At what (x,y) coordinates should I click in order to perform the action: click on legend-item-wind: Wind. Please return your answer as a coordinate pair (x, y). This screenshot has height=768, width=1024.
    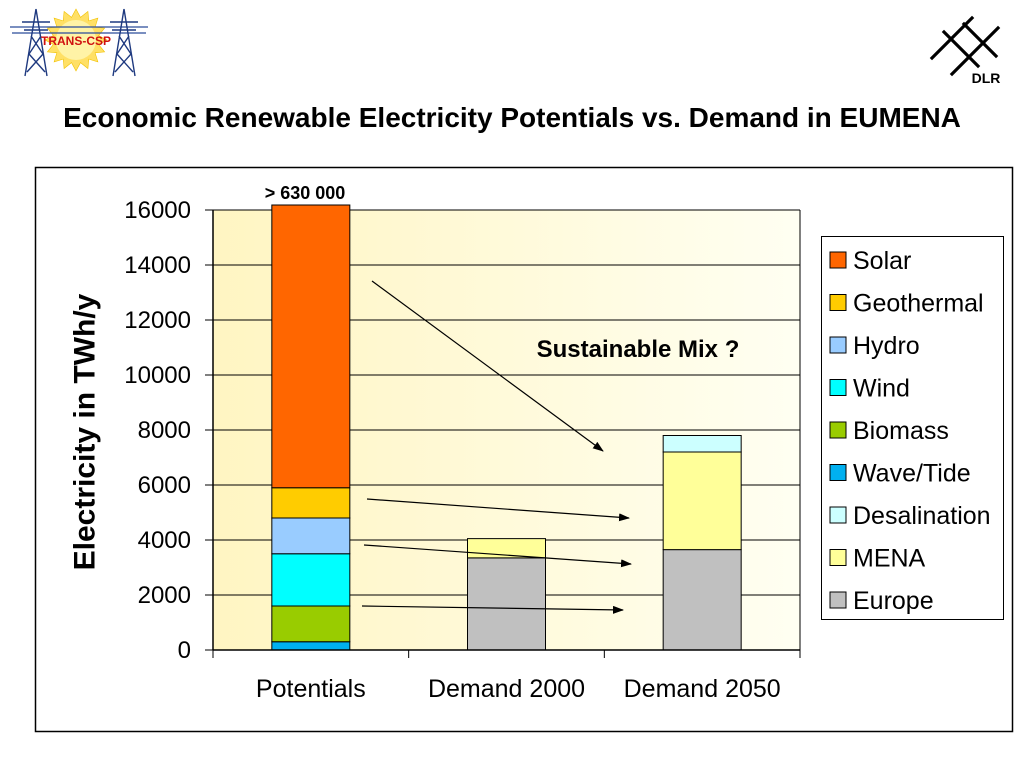
    Looking at the image, I should click on (869, 389).